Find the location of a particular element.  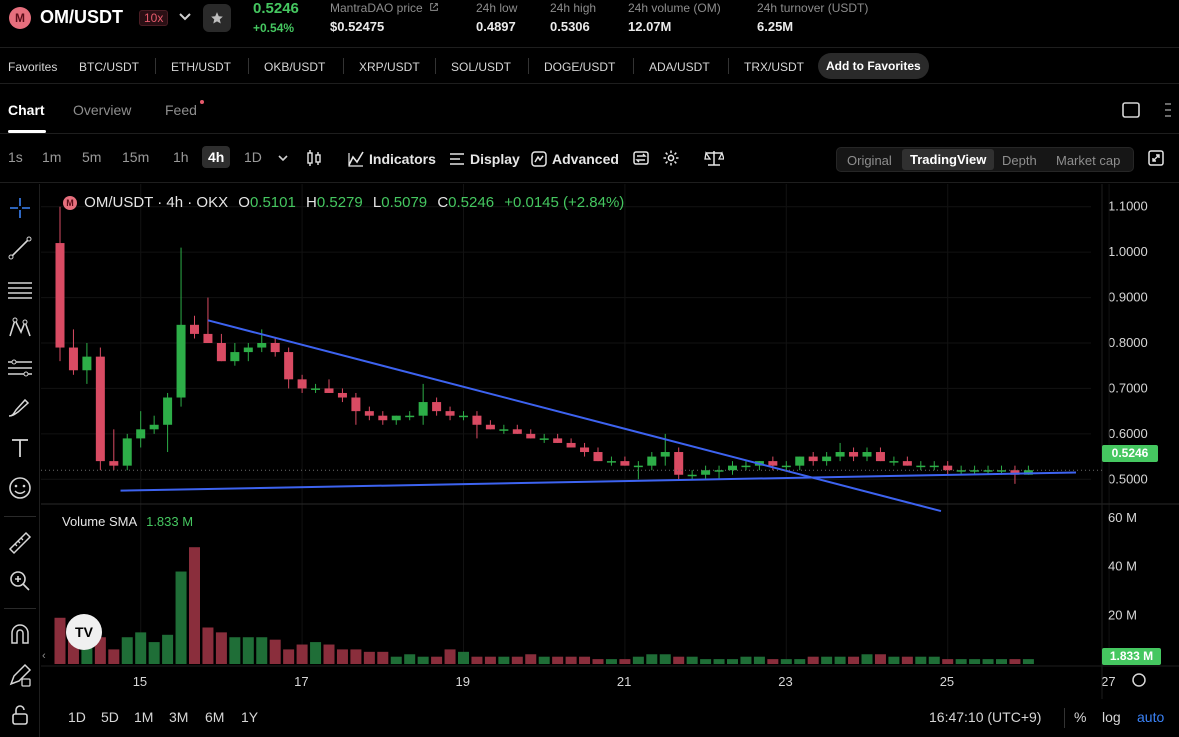

display-button: Display is located at coordinates (484, 159).